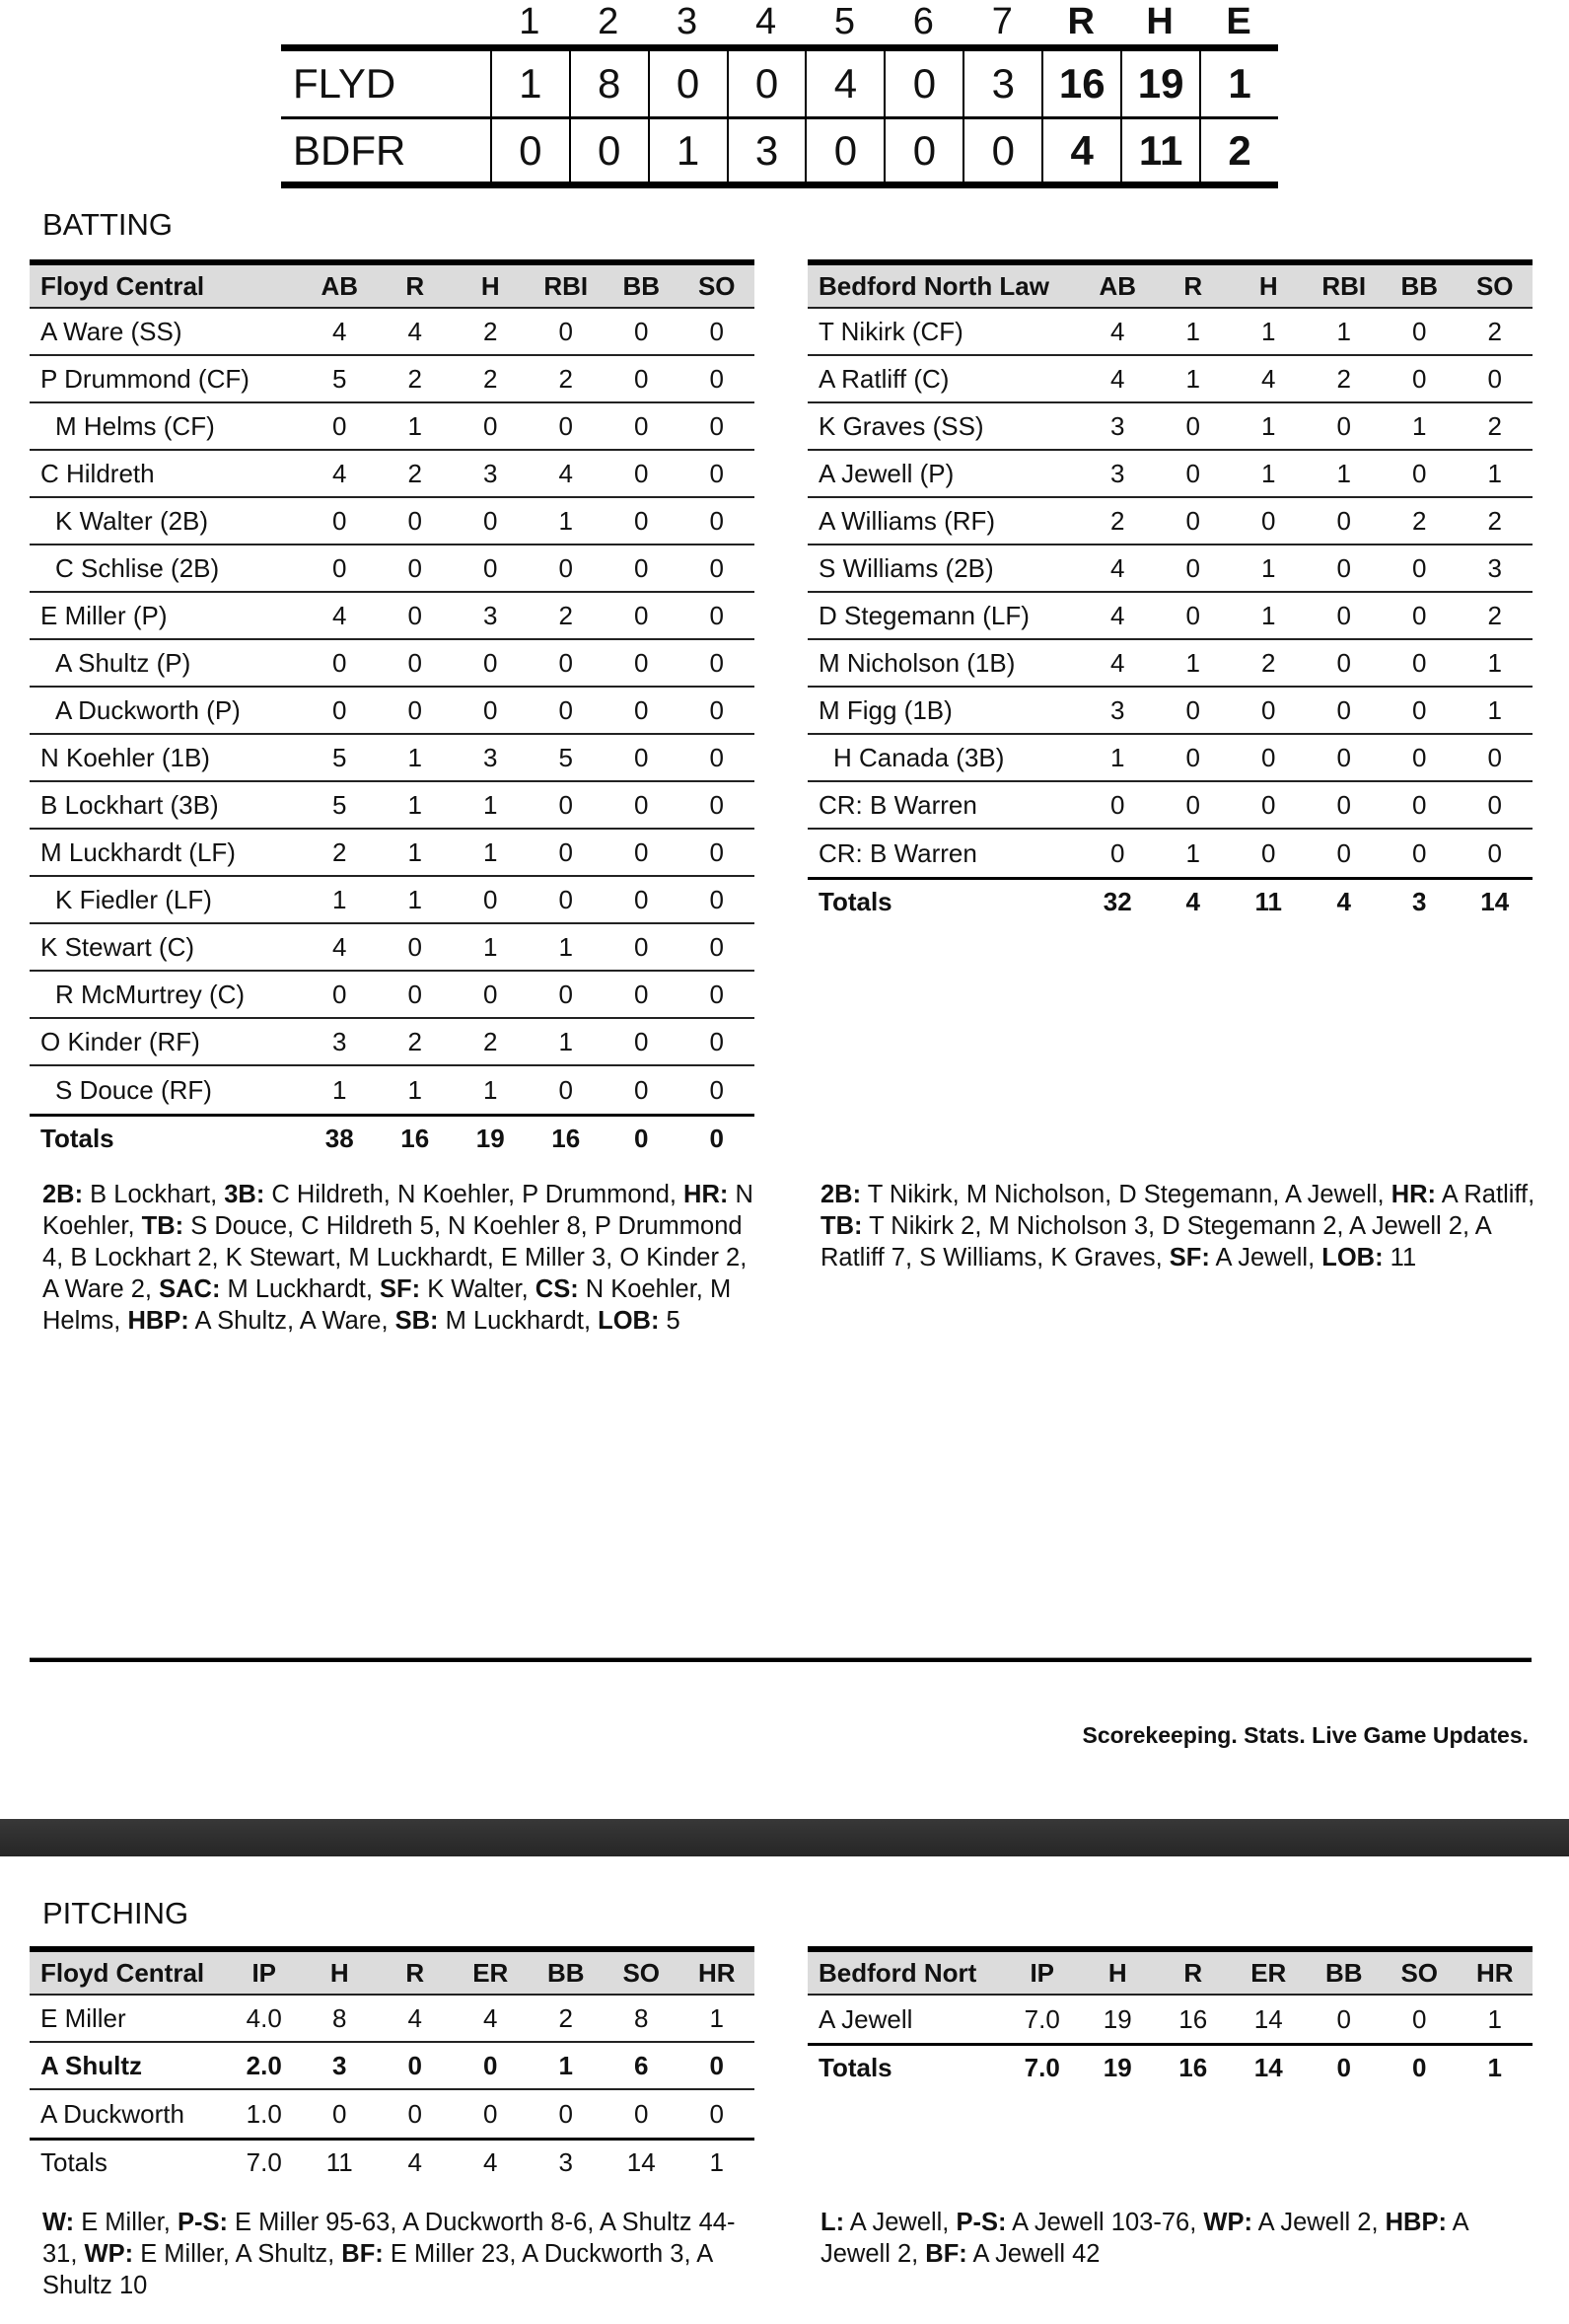 The height and width of the screenshot is (2324, 1569). I want to click on team-name-header: Bedford North Law, so click(934, 285).